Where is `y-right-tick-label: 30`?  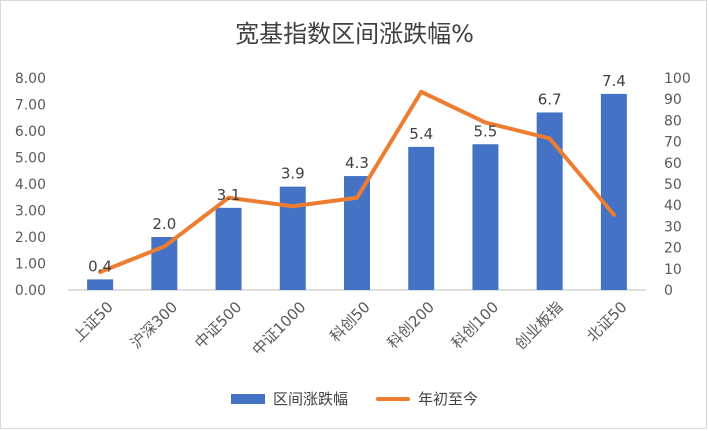
y-right-tick-label: 30 is located at coordinates (673, 227).